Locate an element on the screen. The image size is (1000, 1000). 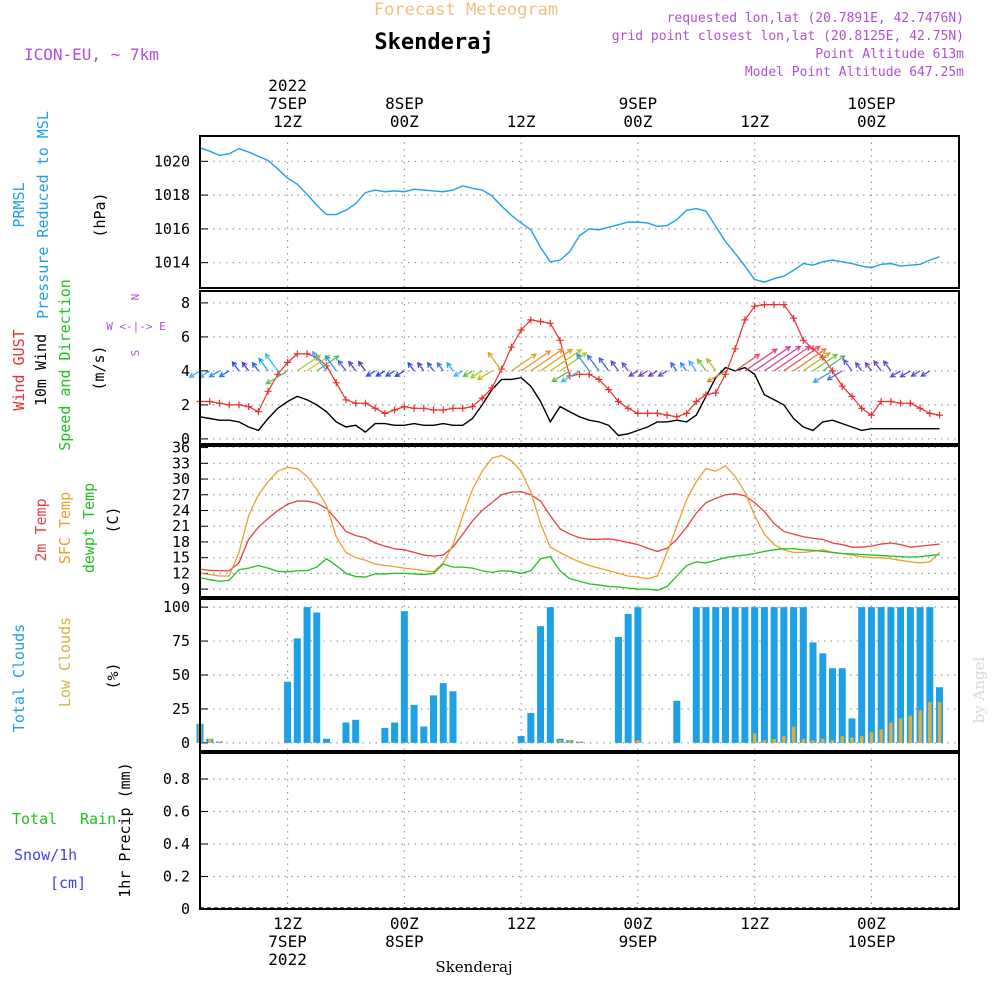
model-altitude: Model Point Altitude 647.25m is located at coordinates (854, 72).